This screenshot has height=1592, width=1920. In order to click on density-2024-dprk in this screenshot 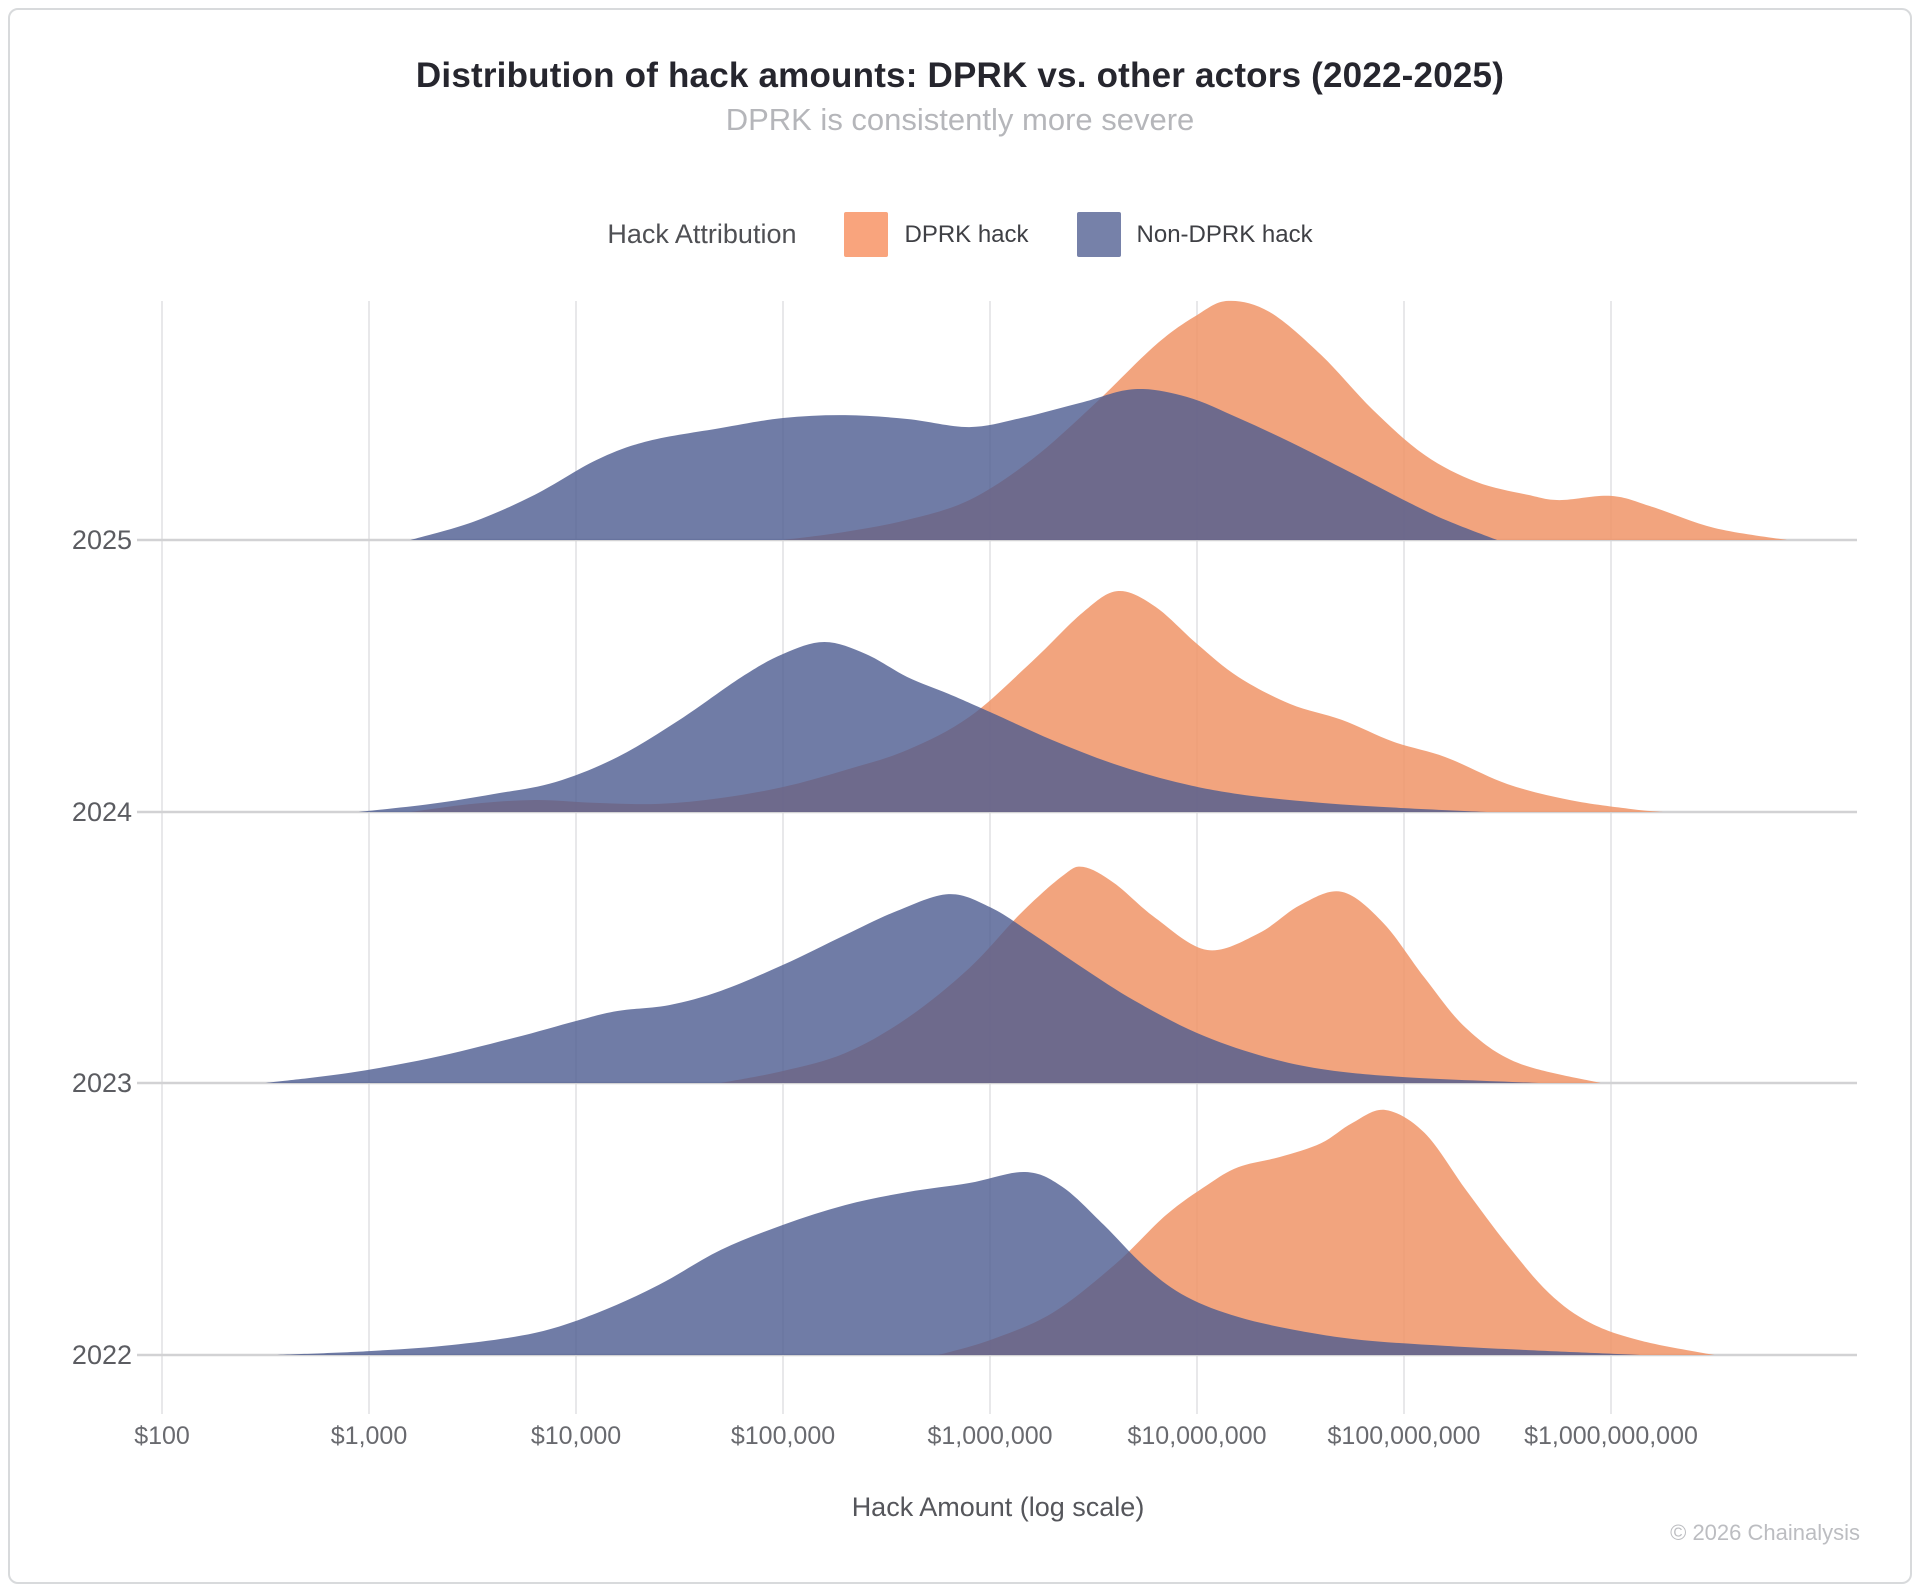, I will do `click(1036, 701)`.